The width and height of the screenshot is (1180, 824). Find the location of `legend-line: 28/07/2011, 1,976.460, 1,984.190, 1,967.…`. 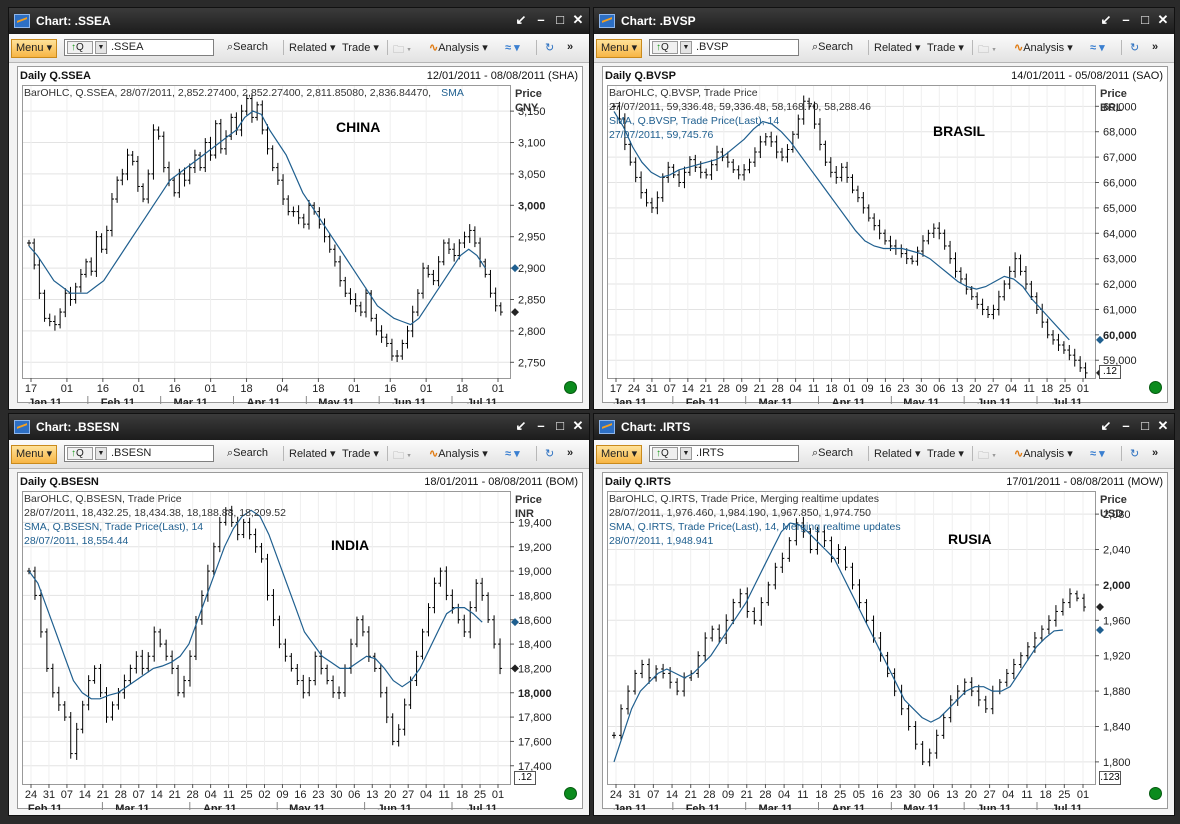

legend-line: 28/07/2011, 1,976.460, 1,984.190, 1,967.… is located at coordinates (740, 513).